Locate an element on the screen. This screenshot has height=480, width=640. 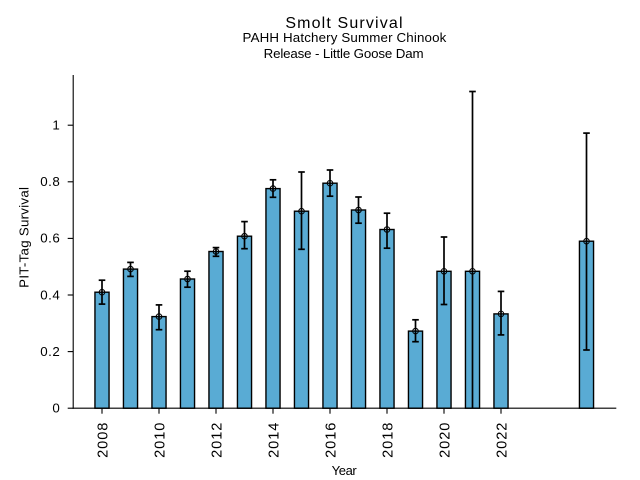
svg-text: 2018 is located at coordinates (388, 440).